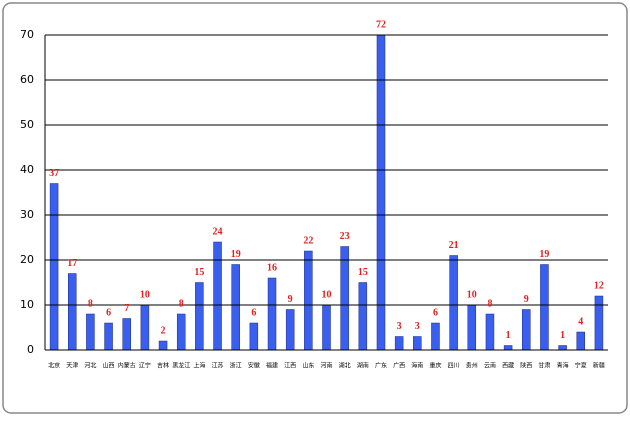 The height and width of the screenshot is (421, 630). What do you see at coordinates (163, 366) in the screenshot?
I see `x-tick-label: 吉林` at bounding box center [163, 366].